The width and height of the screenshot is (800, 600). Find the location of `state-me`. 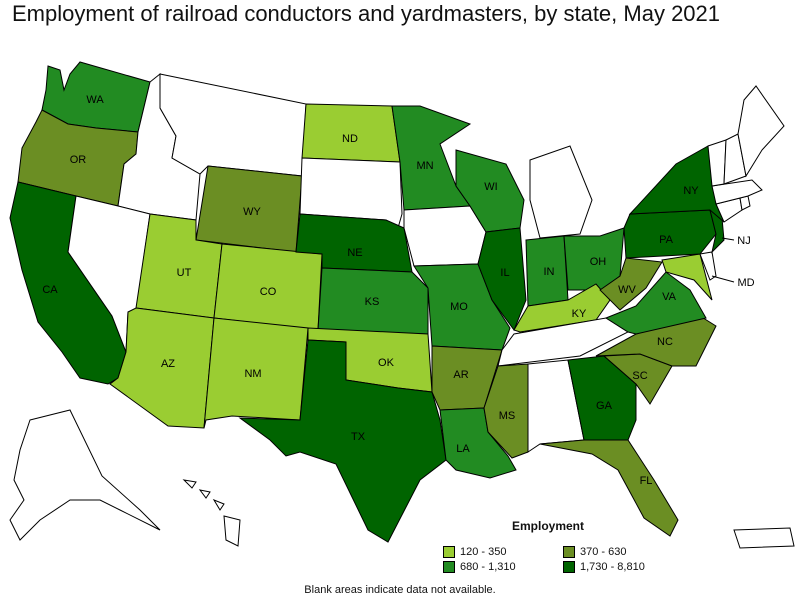

state-me is located at coordinates (761, 131).